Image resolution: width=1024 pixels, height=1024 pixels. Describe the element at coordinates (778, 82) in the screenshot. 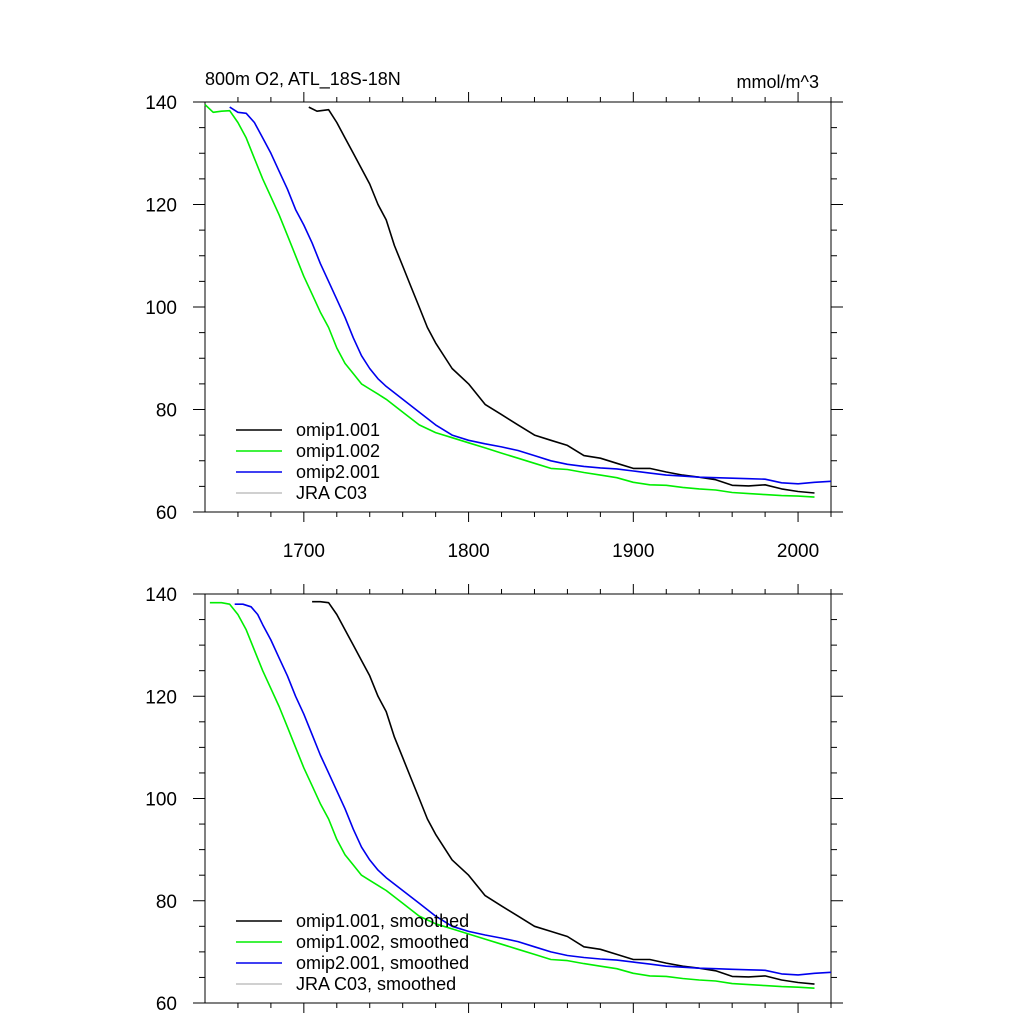

I see `units-label: mmol/m^3` at that location.